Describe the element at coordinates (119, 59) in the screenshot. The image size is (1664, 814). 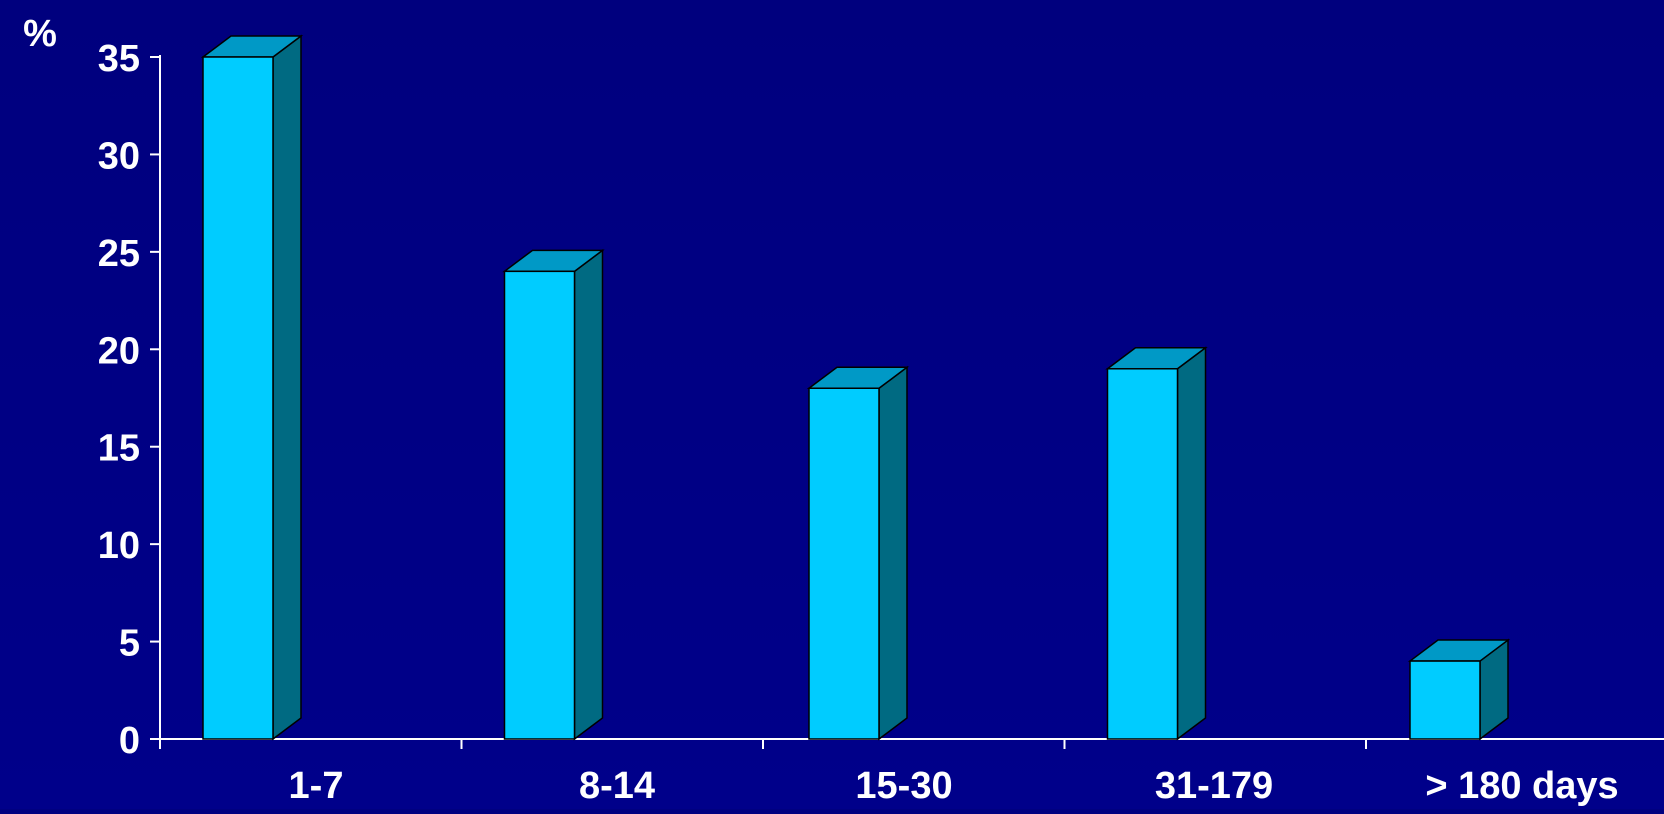
I see `y-tick-label: 35` at that location.